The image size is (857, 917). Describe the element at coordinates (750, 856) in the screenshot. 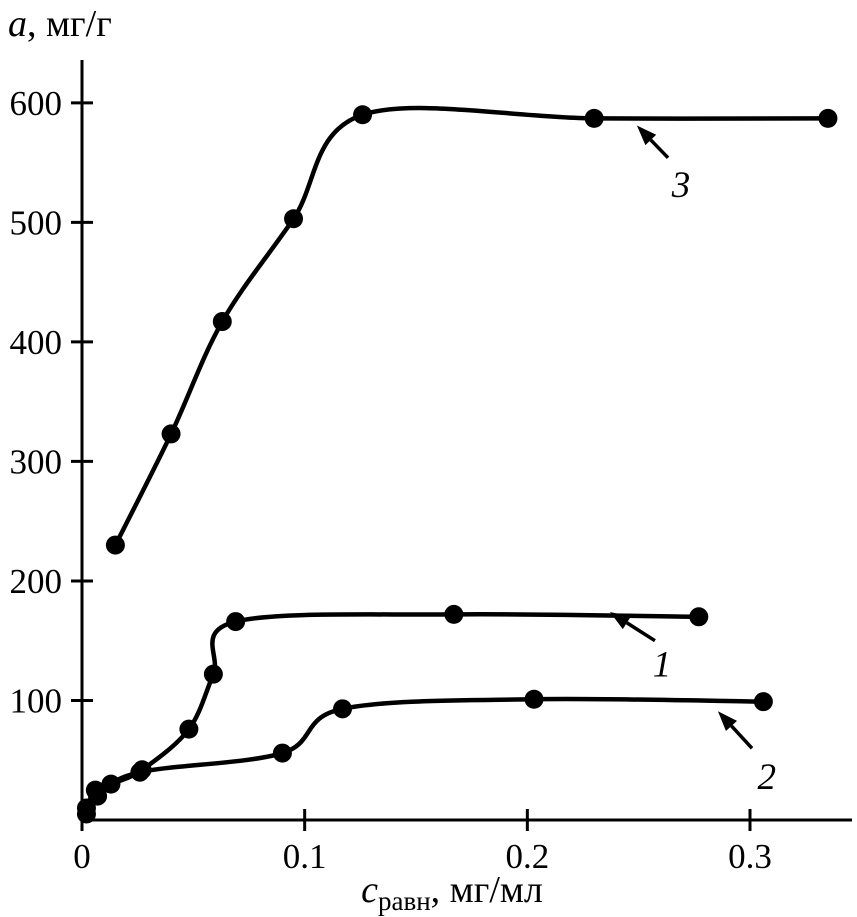

I see `x-tick-label: 0.3` at that location.